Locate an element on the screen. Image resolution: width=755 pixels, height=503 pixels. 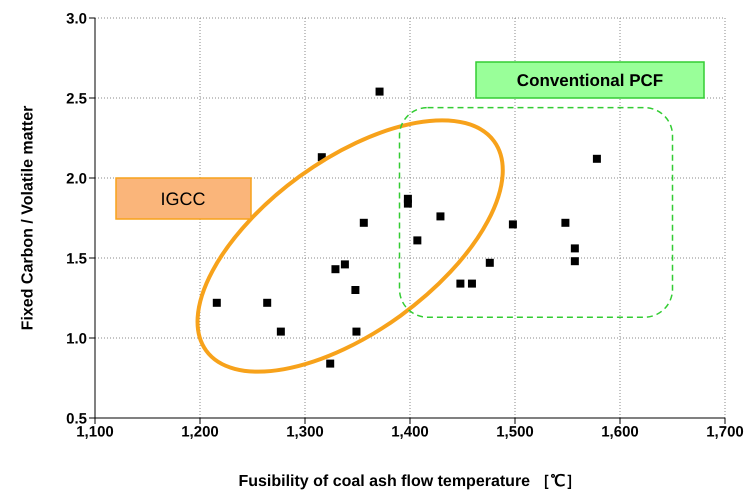
annotation: IGCC is located at coordinates (183, 199).